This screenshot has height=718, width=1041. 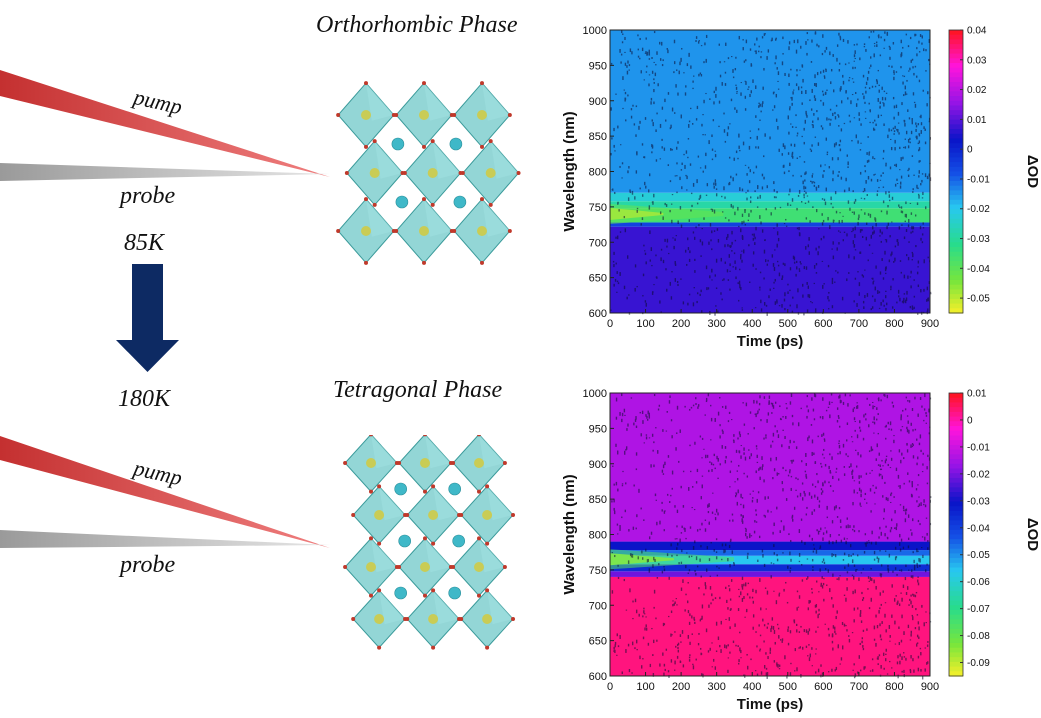 I want to click on probe-label-top: probe, so click(x=148, y=196).